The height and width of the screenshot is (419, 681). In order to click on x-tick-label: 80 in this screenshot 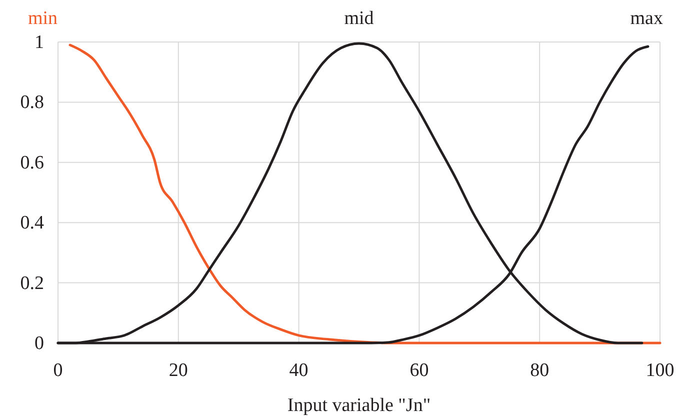, I will do `click(540, 370)`.